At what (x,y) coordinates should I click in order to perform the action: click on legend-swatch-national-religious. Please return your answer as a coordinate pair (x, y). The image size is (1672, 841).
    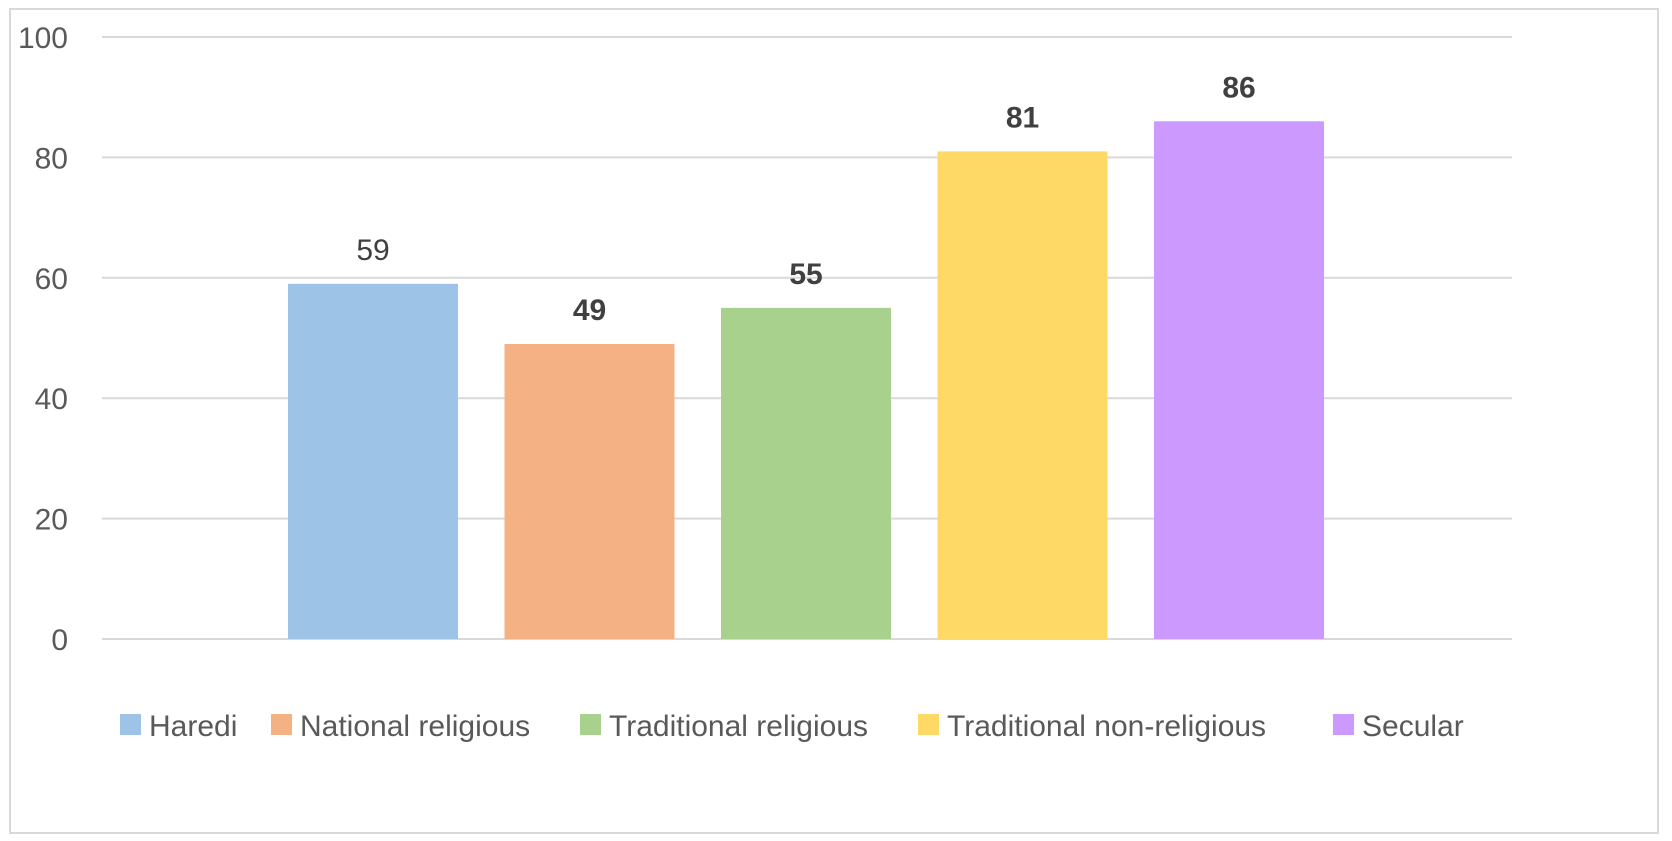
    Looking at the image, I should click on (281, 724).